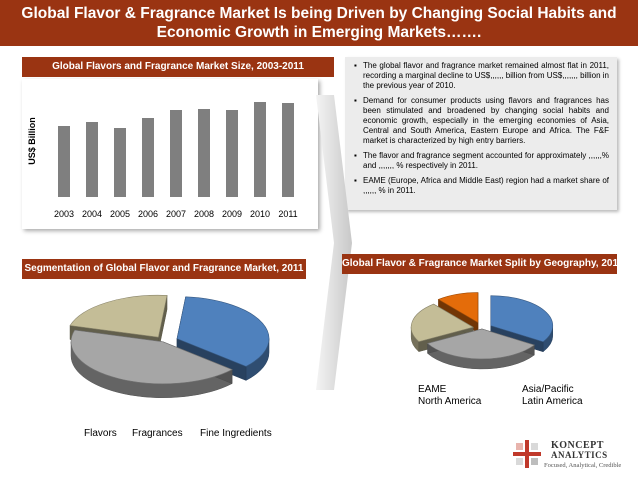  What do you see at coordinates (548, 389) in the screenshot?
I see `legend-asia-pacific: Asia/Pacific` at bounding box center [548, 389].